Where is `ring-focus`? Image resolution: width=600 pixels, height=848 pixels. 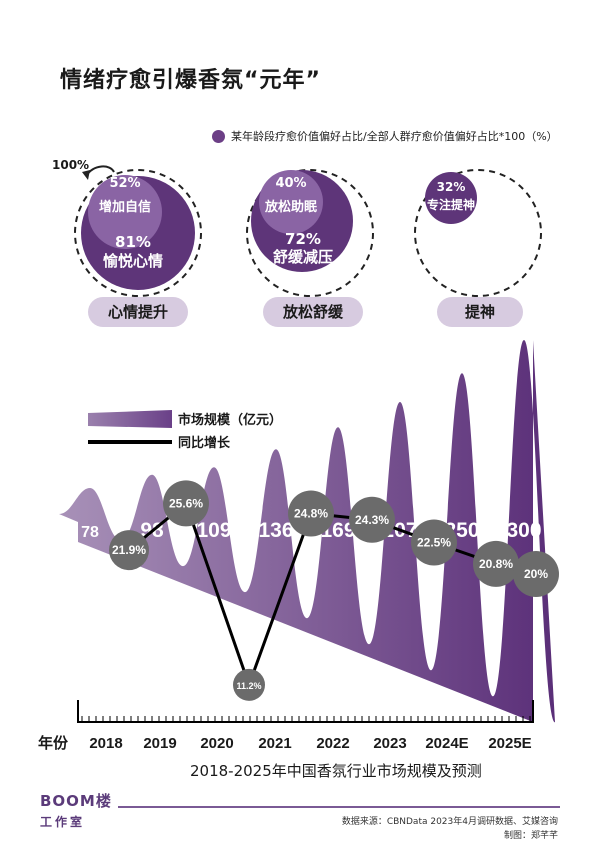
ring-focus is located at coordinates (478, 233).